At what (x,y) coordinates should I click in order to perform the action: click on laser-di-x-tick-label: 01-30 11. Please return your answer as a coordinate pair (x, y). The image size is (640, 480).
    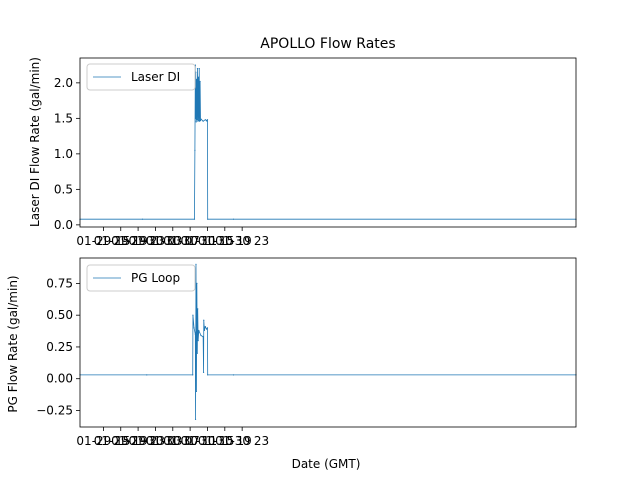
    Looking at the image, I should click on (190, 241).